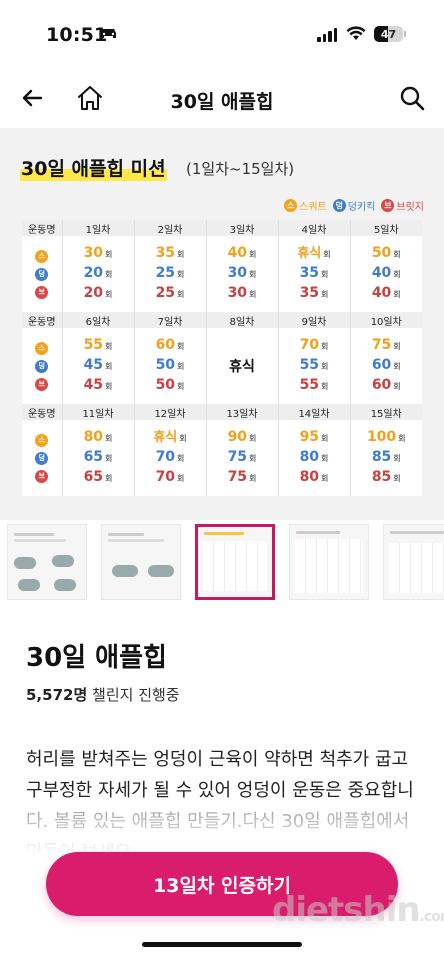 The width and height of the screenshot is (444, 960). What do you see at coordinates (97, 320) in the screenshot?
I see `day-header: 6일차` at bounding box center [97, 320].